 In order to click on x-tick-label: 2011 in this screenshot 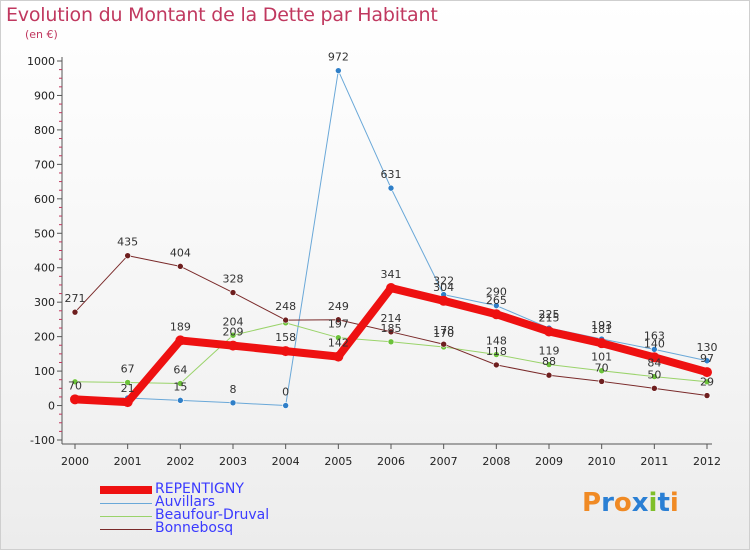, I will do `click(654, 461)`.